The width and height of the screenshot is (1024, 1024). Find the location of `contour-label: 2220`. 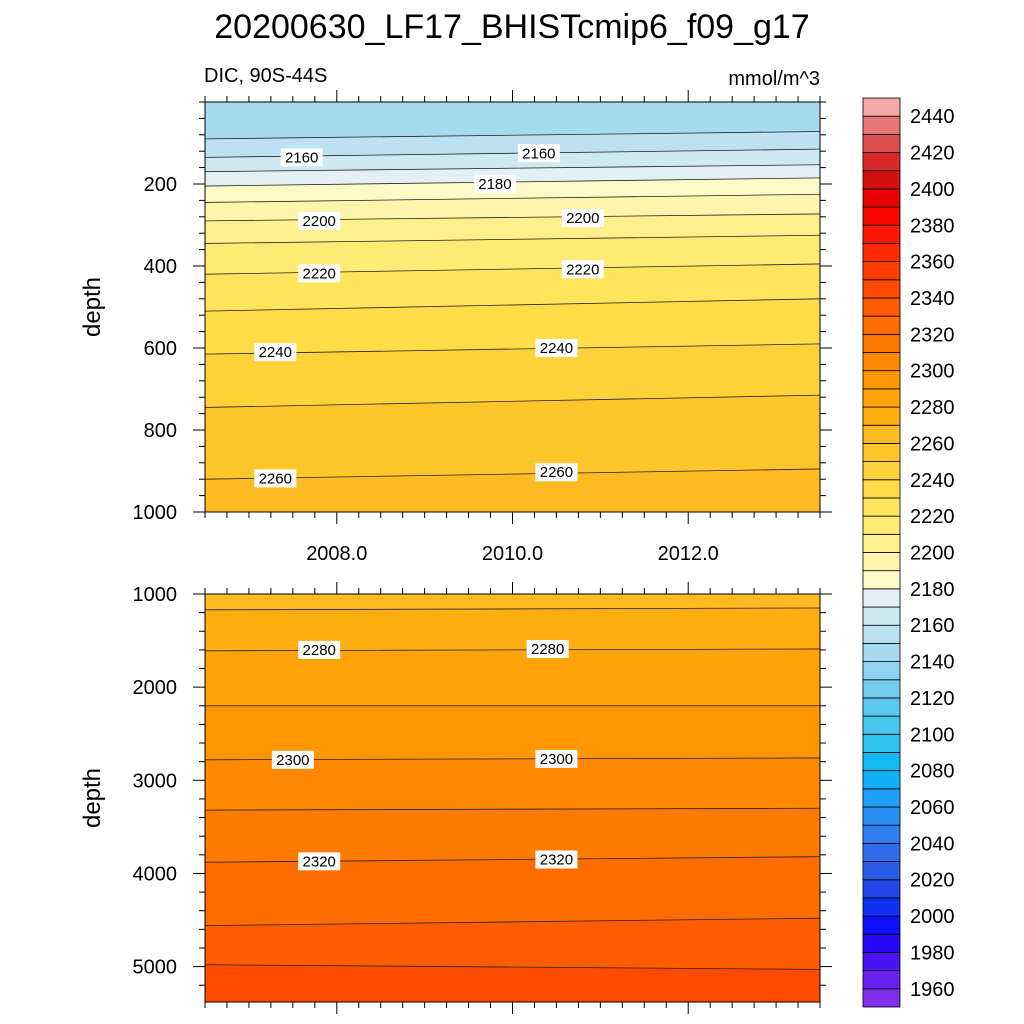

contour-label: 2220 is located at coordinates (582, 269).